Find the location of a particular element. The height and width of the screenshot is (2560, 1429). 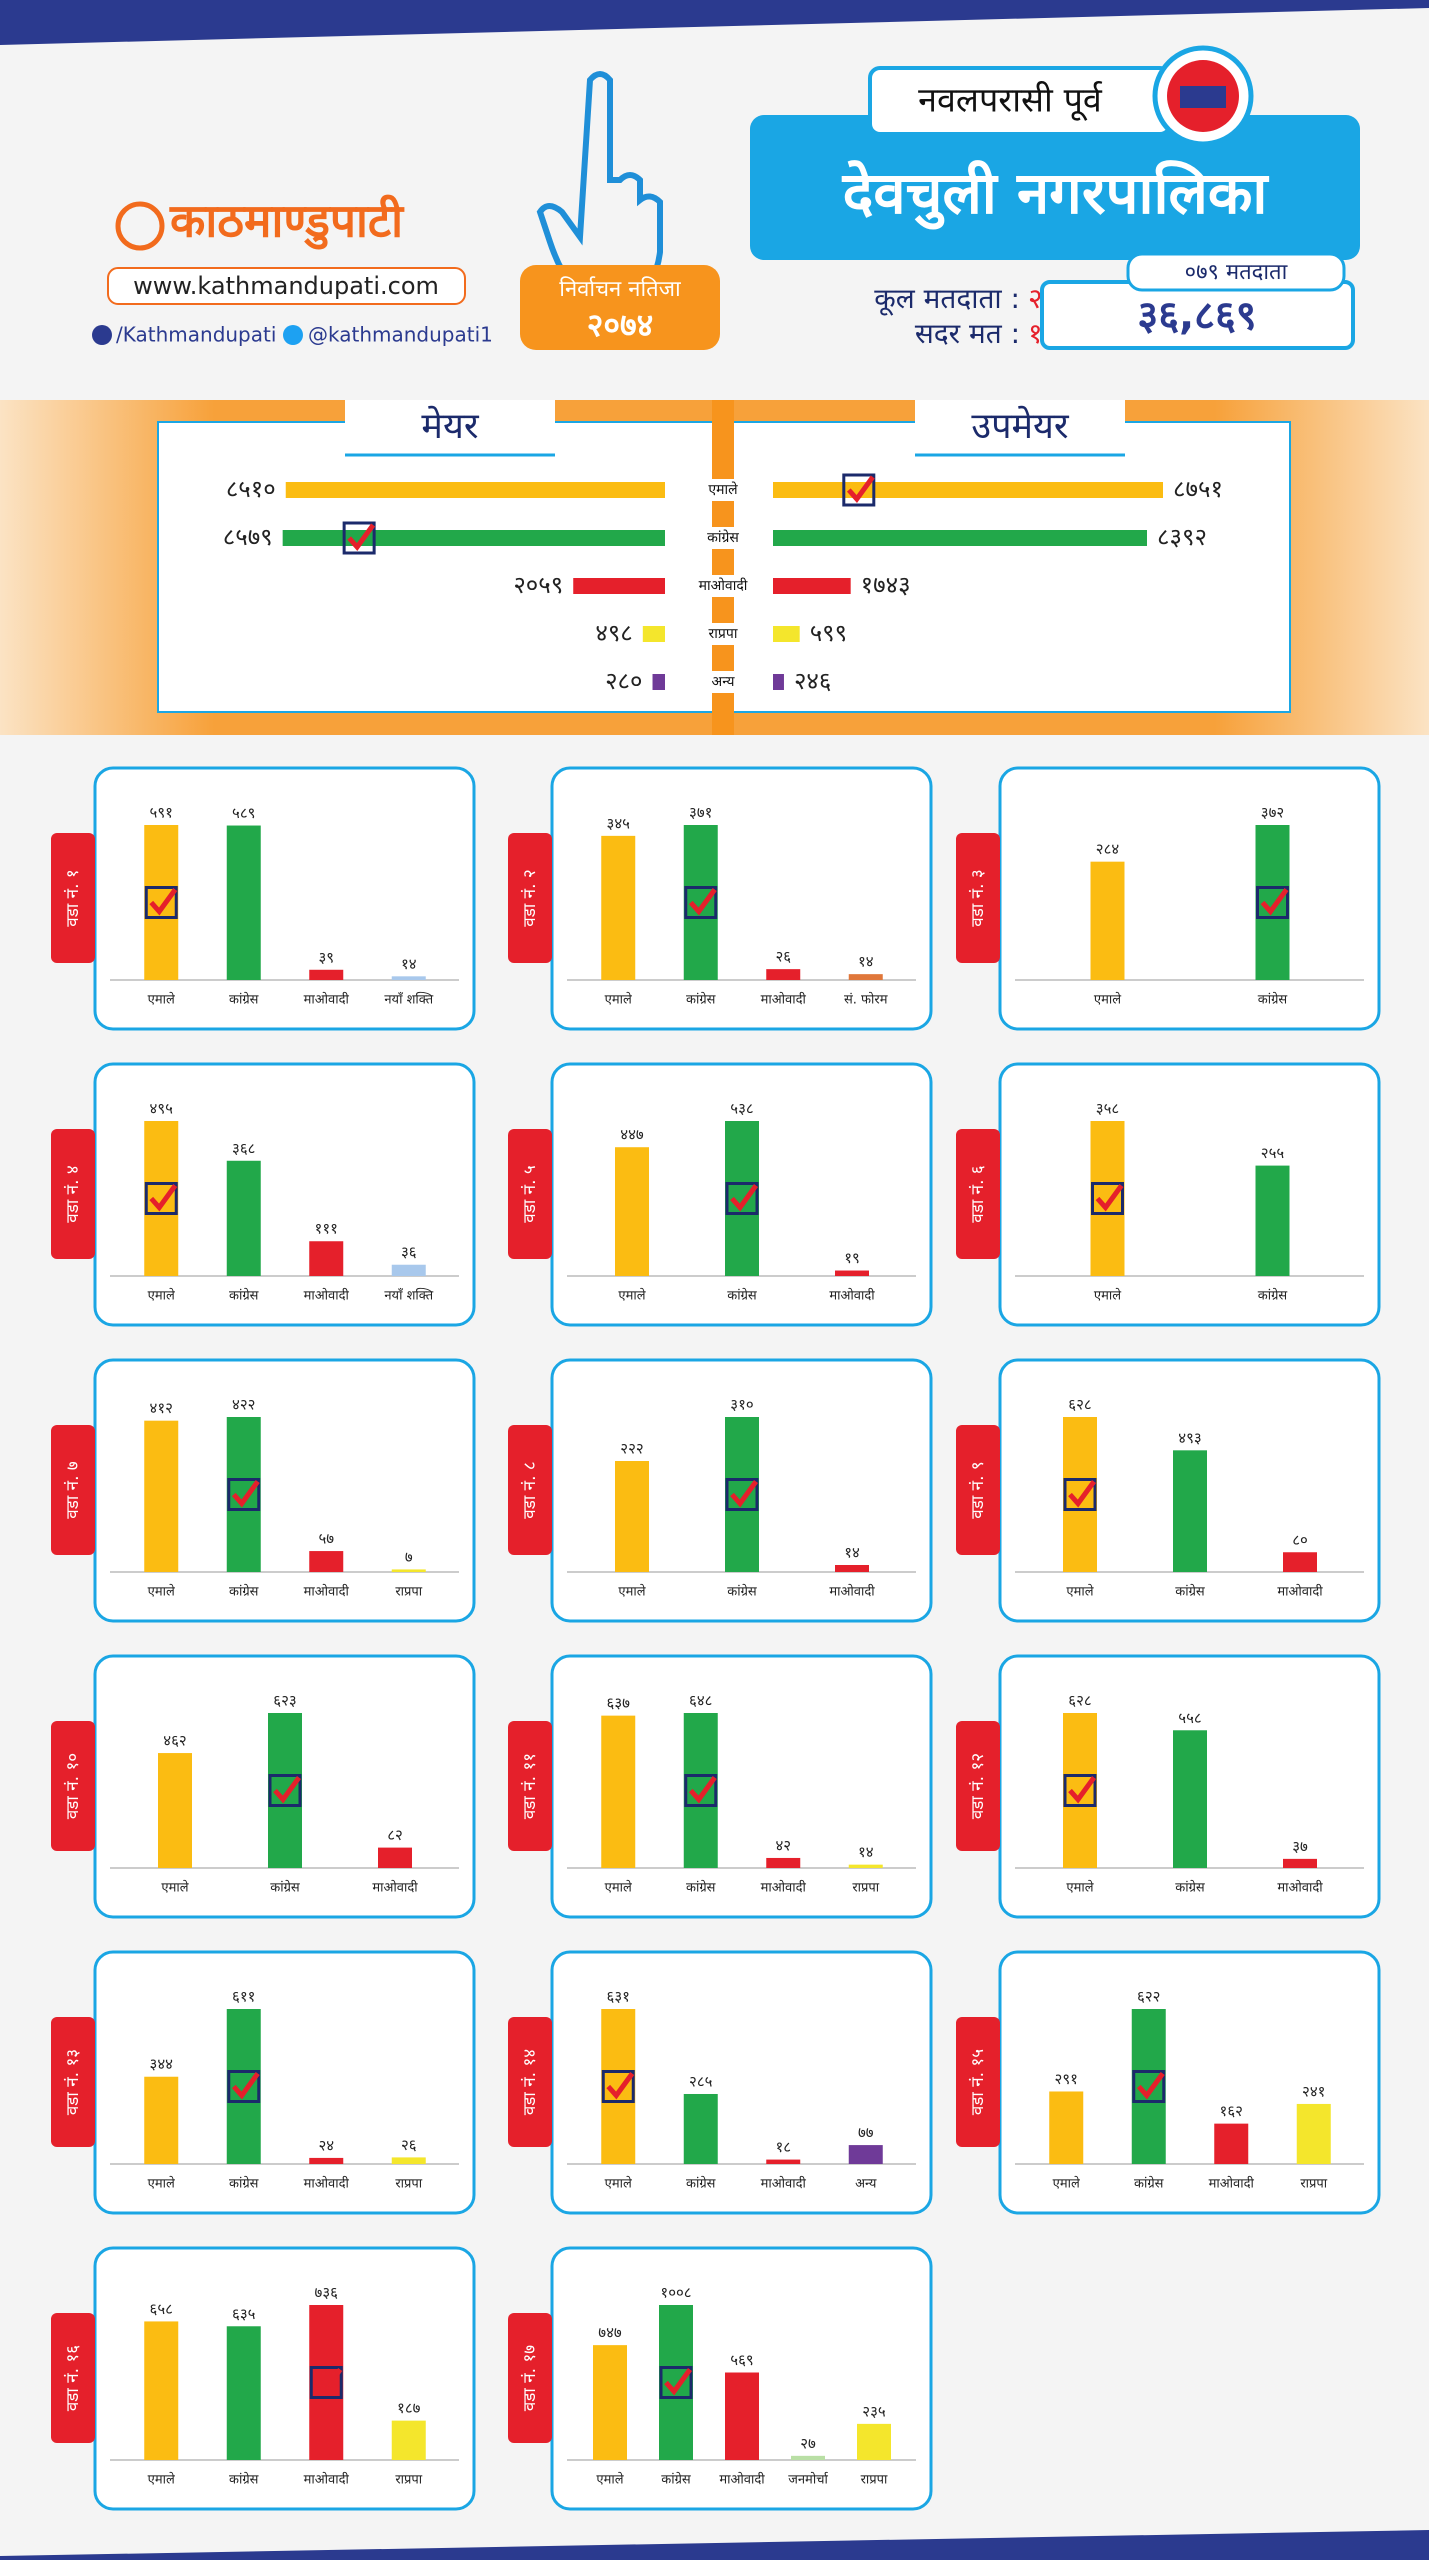

mayor-tab is located at coordinates (450, 427).